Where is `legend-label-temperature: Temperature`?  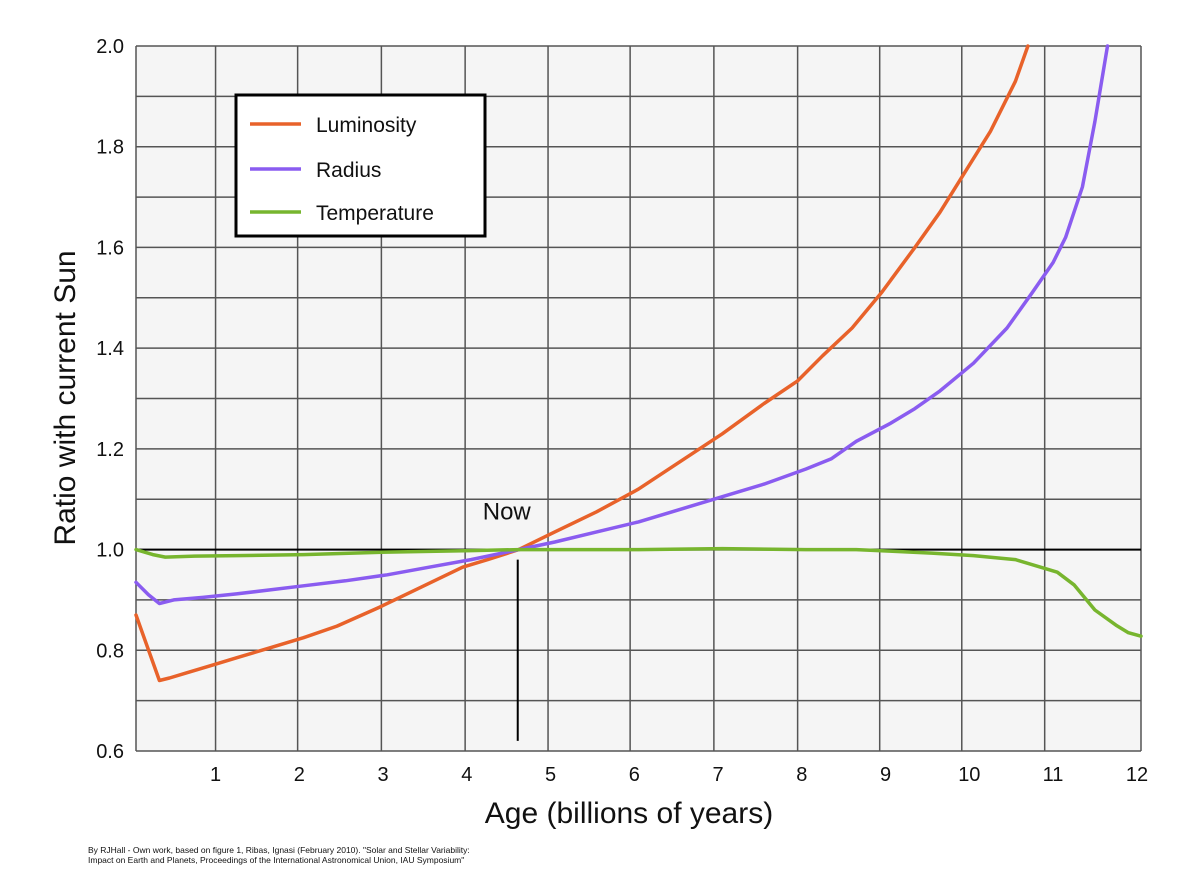 legend-label-temperature: Temperature is located at coordinates (375, 213).